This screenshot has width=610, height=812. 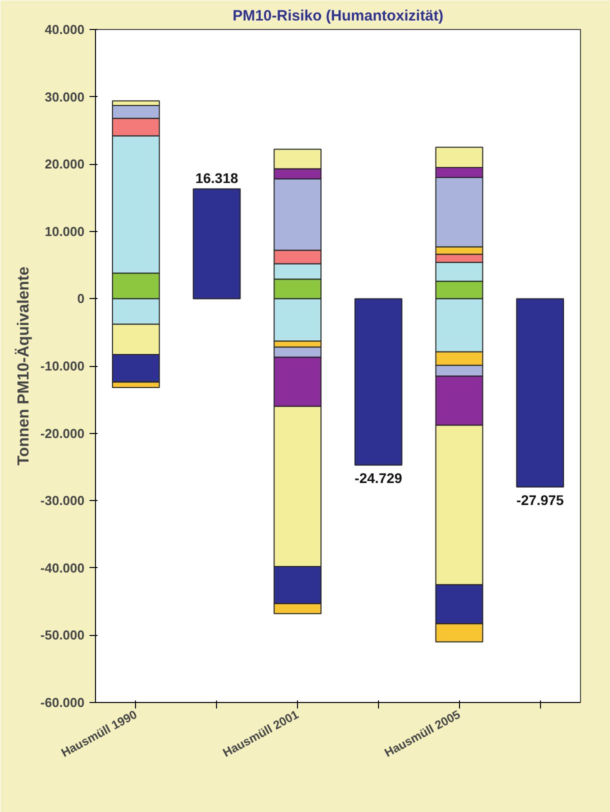 What do you see at coordinates (378, 478) in the screenshot?
I see `data-label: -24.729` at bounding box center [378, 478].